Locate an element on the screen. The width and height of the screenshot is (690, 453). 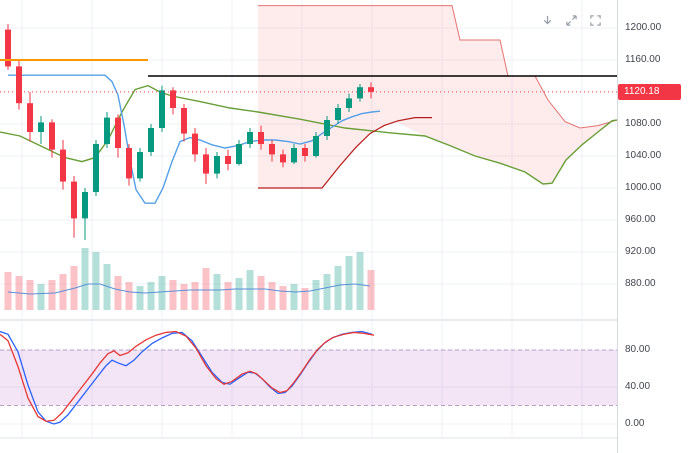
indicator-axis-label: 40.00 is located at coordinates (638, 386).